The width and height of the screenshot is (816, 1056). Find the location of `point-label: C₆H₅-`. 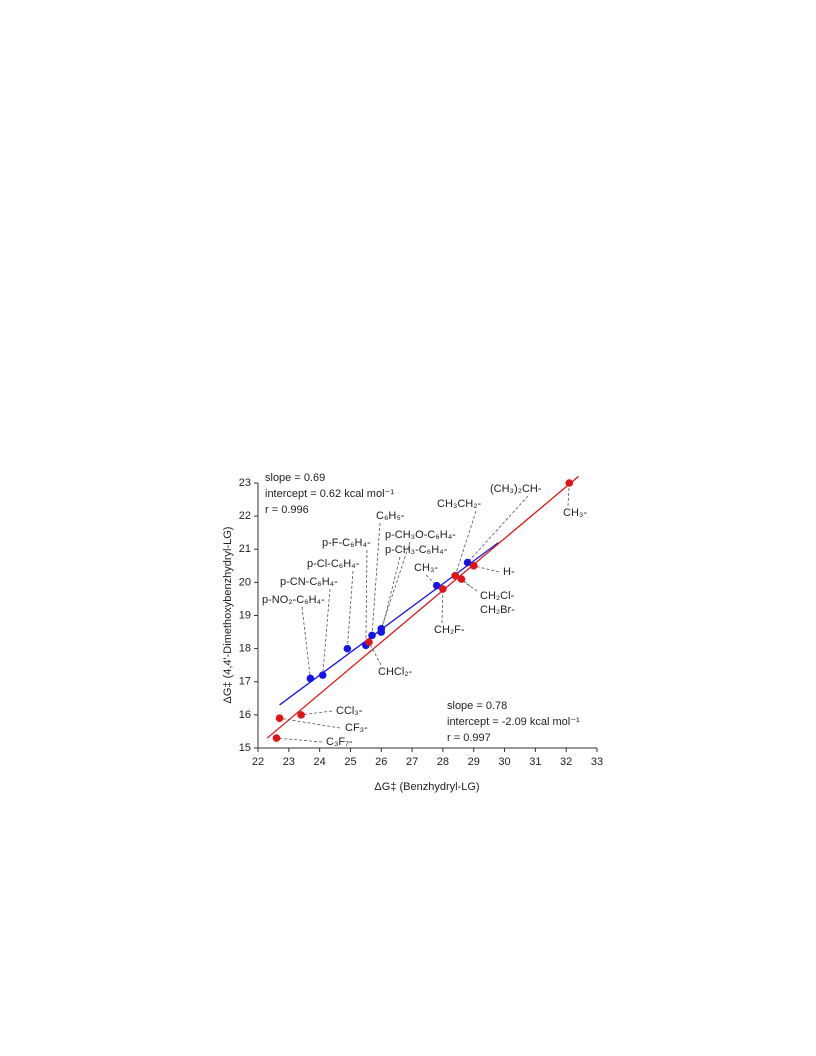

point-label: C₆H₅- is located at coordinates (390, 516).